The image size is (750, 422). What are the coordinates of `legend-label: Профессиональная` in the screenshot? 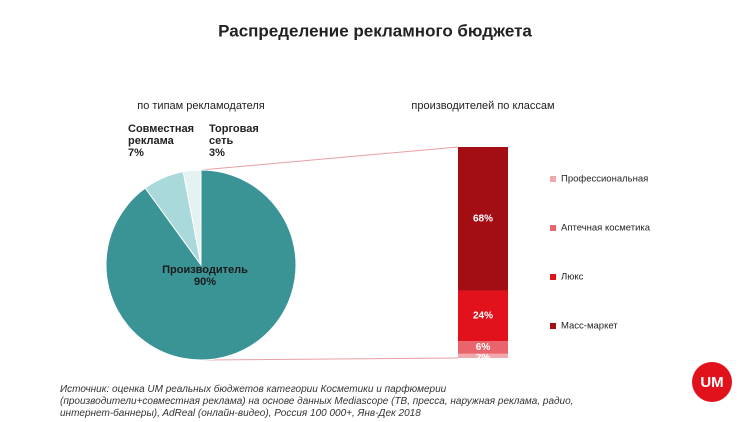 It's located at (604, 179).